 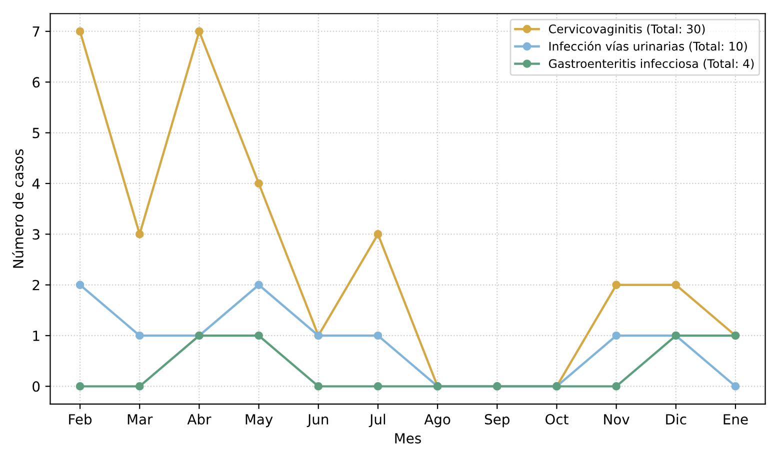 What do you see at coordinates (36, 285) in the screenshot?
I see `y-tick-label: 2` at bounding box center [36, 285].